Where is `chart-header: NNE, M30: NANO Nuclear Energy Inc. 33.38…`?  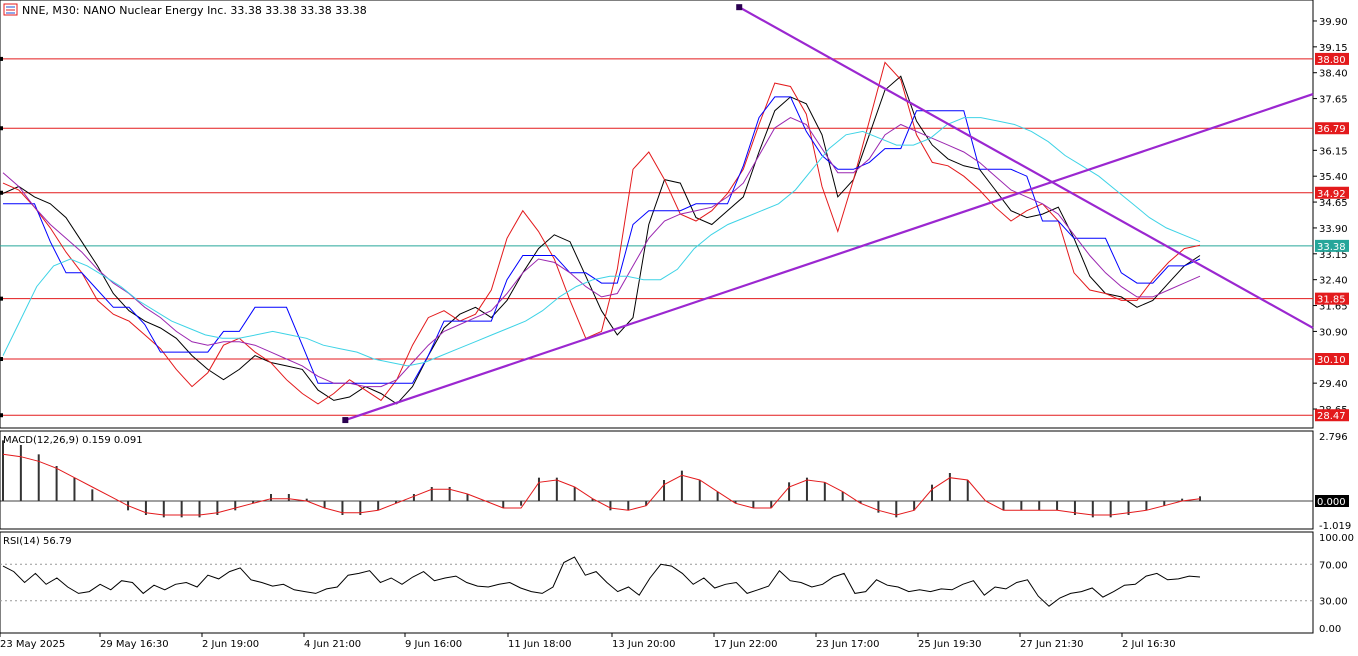
chart-header: NNE, M30: NANO Nuclear Energy Inc. 33.38… is located at coordinates (185, 10).